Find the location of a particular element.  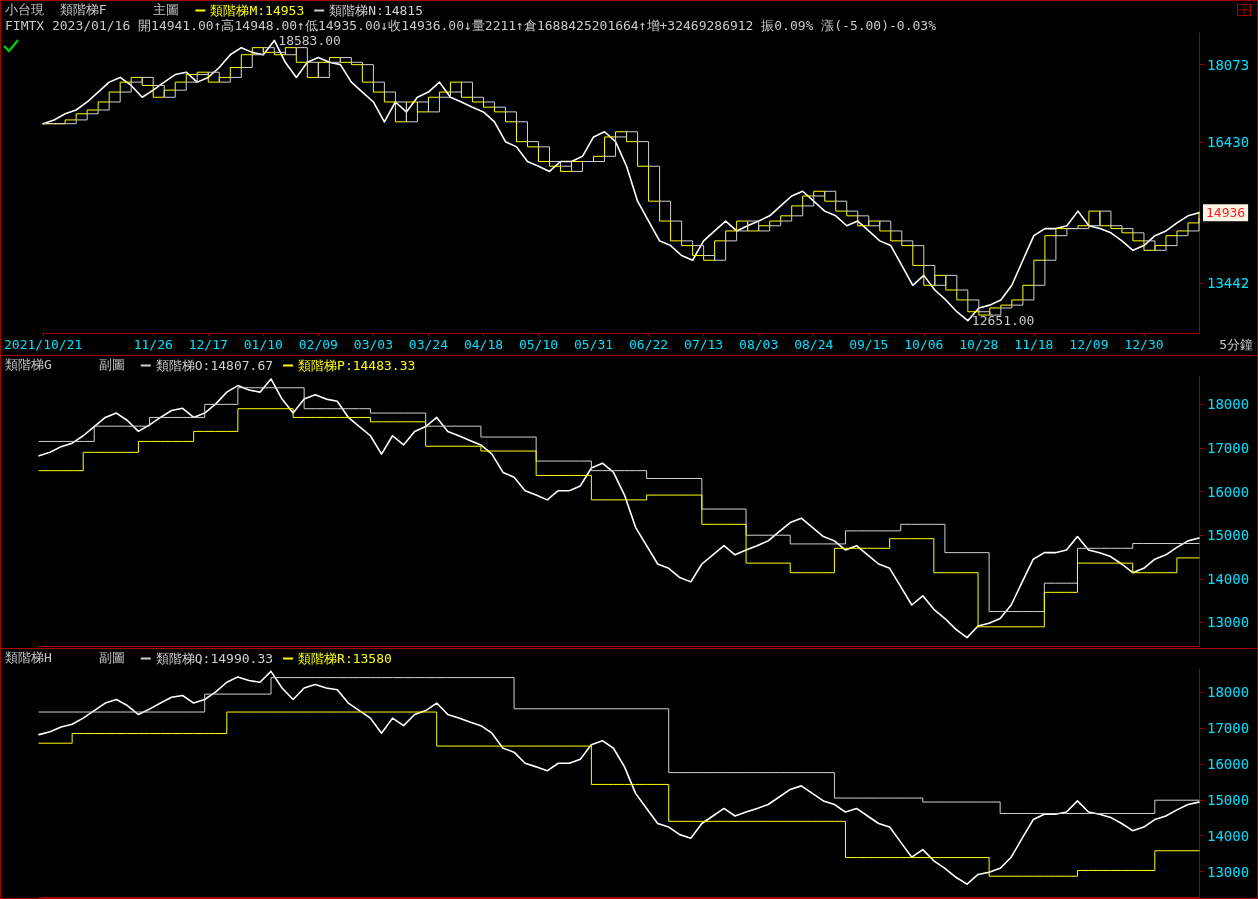

x-tick-label: 01/10 is located at coordinates (263, 344).